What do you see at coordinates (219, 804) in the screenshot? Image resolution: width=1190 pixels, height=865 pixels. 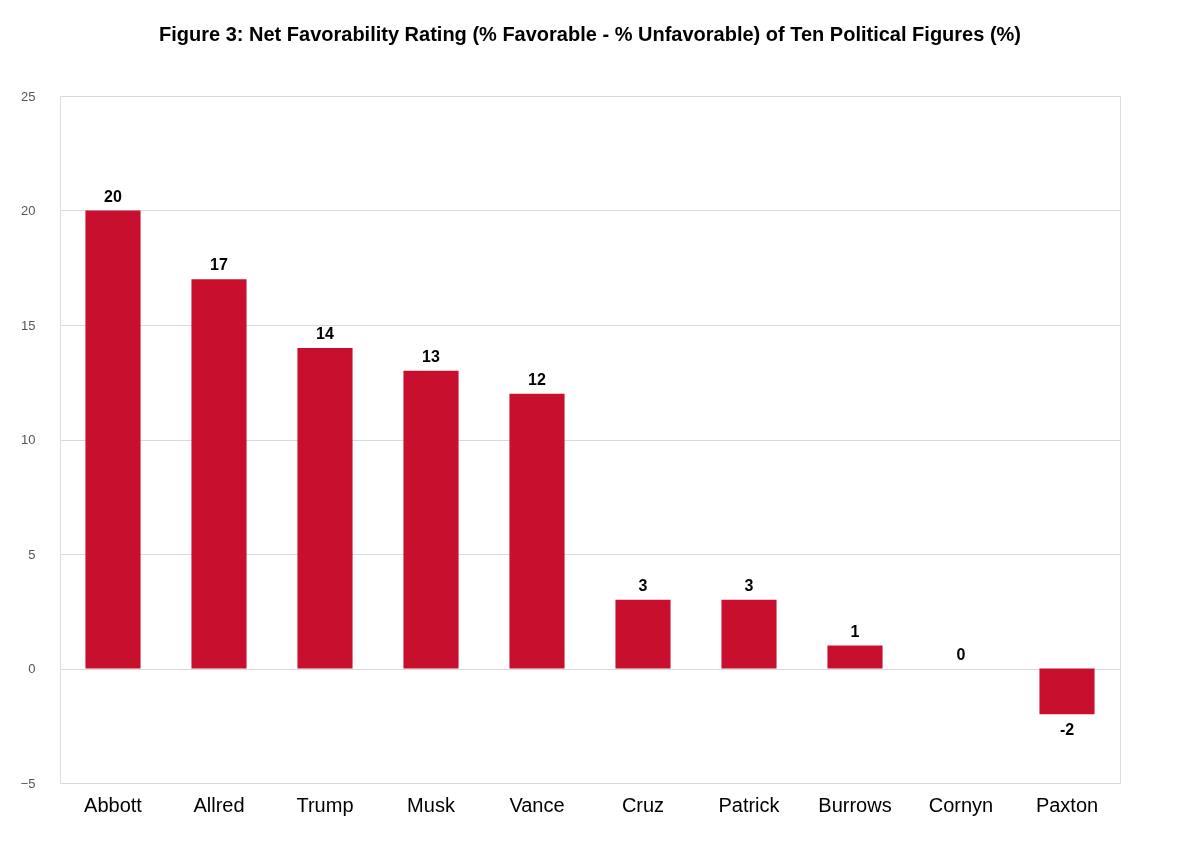 I see `x-tick-label: Allred` at bounding box center [219, 804].